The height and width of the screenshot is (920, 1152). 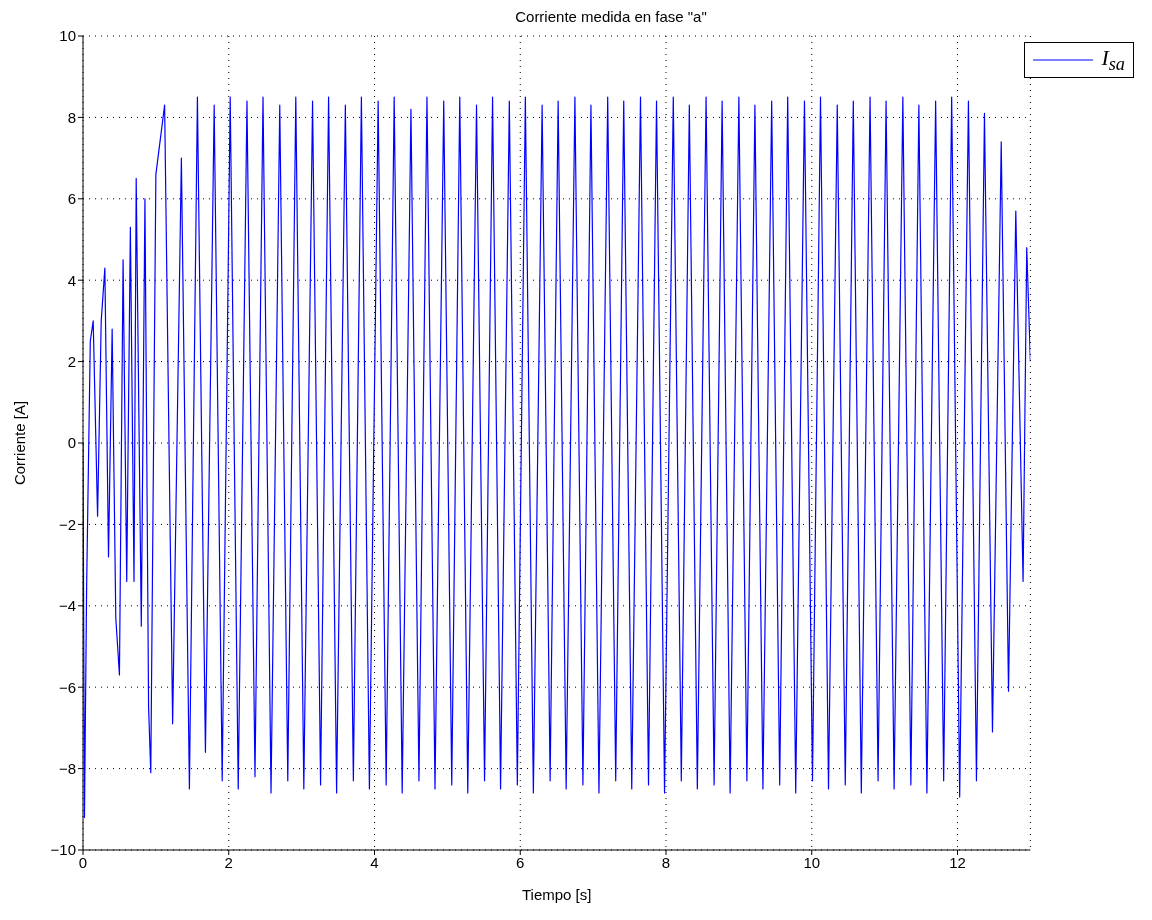 I want to click on legend-label: I$_{sa}$, so click(x=1113, y=60).